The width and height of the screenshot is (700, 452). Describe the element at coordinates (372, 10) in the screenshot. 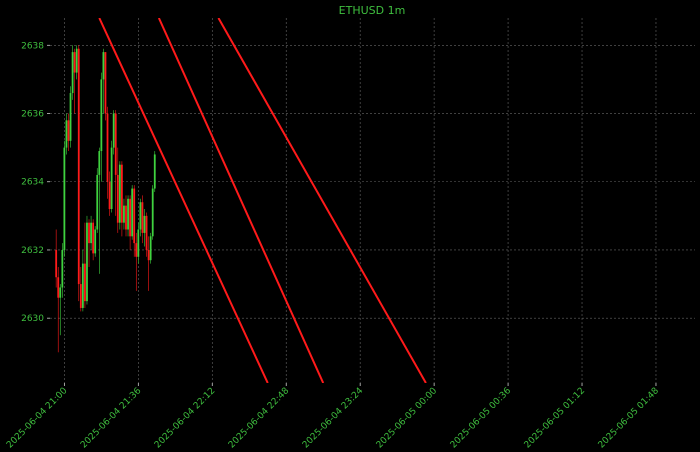

I see `chart-title: ETHUSD 1m` at that location.